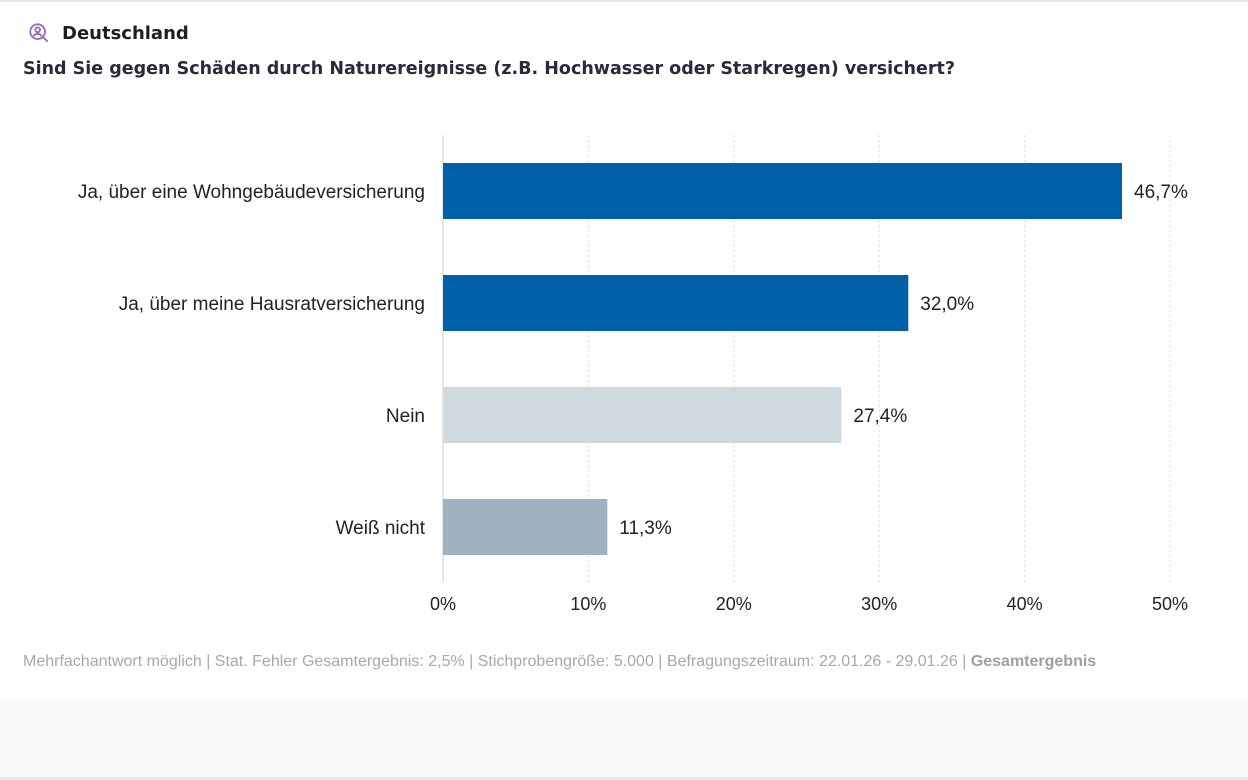  Describe the element at coordinates (1170, 604) in the screenshot. I see `x-tick-label: 50%` at that location.